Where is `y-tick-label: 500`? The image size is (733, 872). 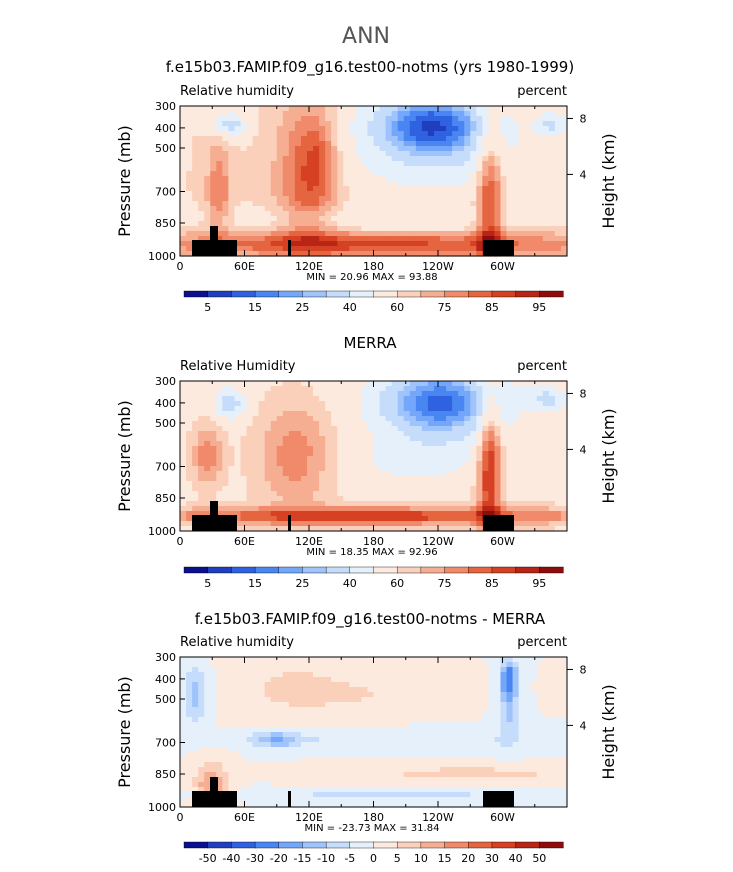 y-tick-label: 500 is located at coordinates (165, 423).